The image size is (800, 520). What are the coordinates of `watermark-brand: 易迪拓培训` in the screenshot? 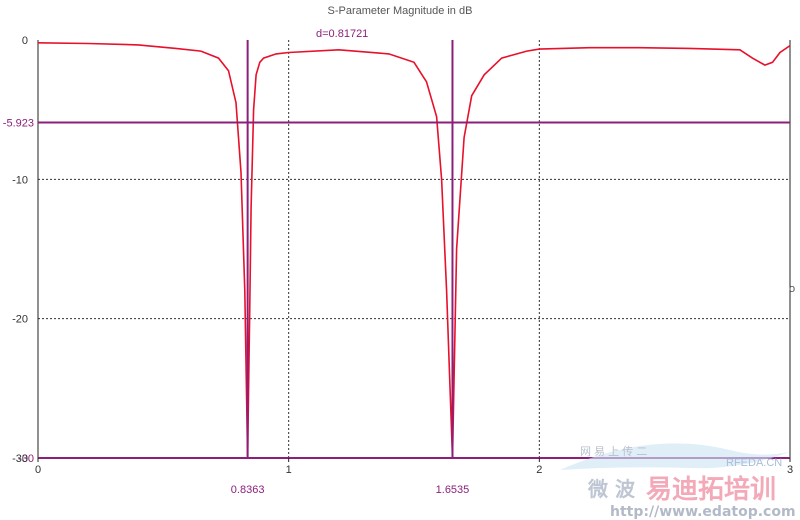 It's located at (711, 490).